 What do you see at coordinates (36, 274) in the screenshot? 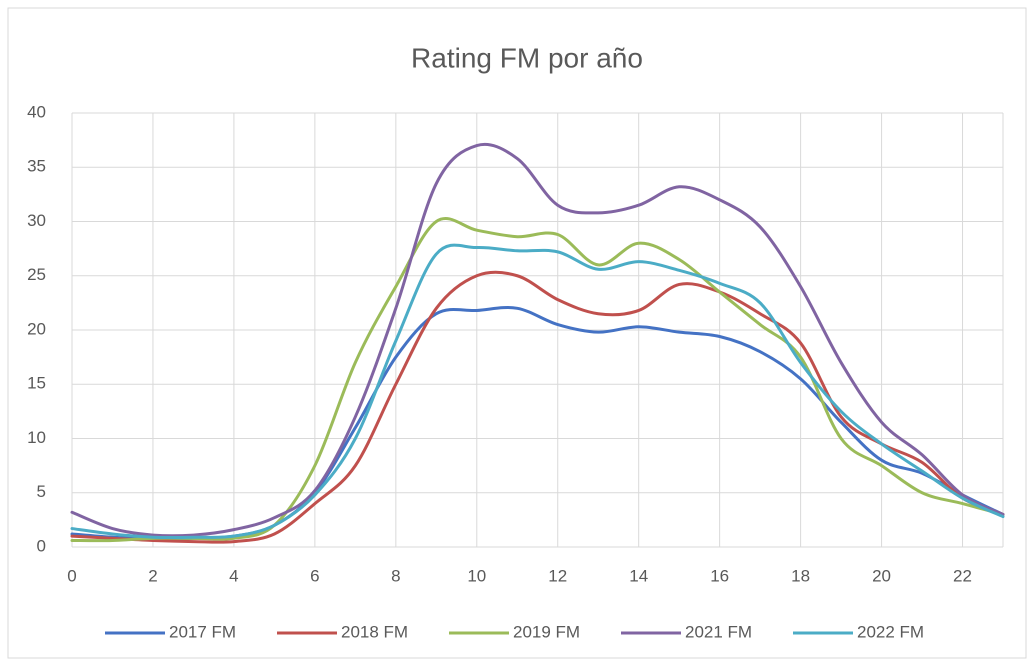
I see `y-tick-label: 25` at bounding box center [36, 274].